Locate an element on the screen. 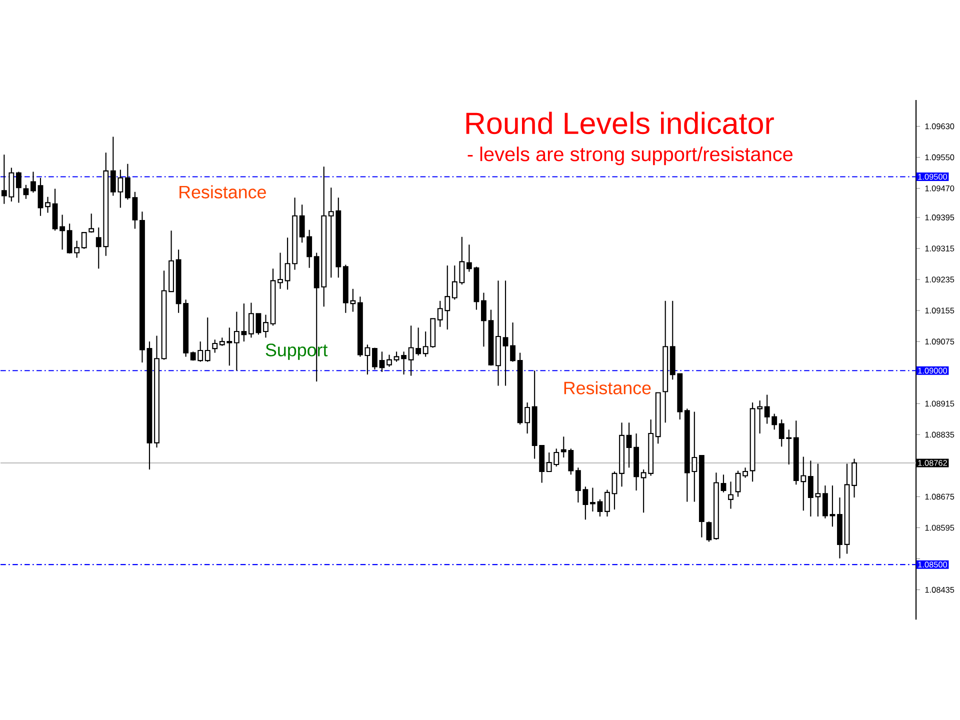 The image size is (960, 720). y-tick-label: 1.08835 is located at coordinates (939, 435).